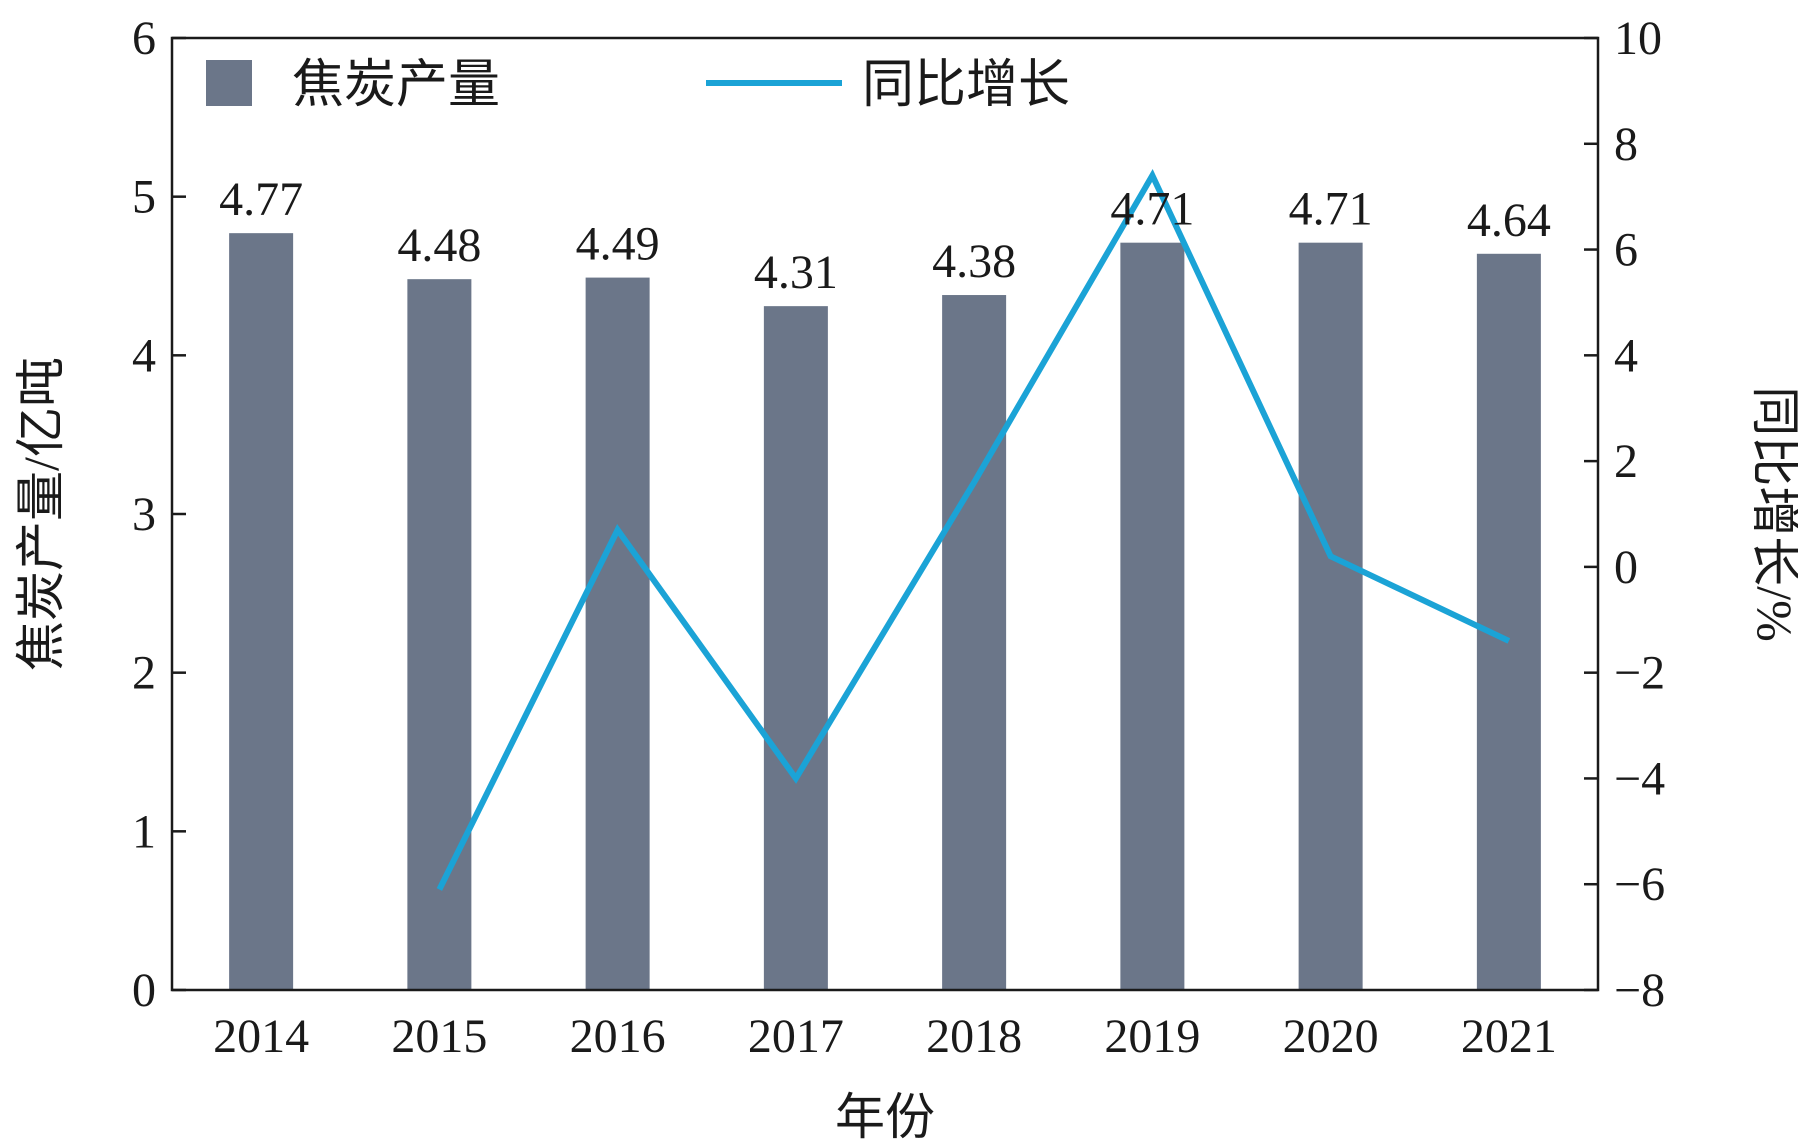 The width and height of the screenshot is (1798, 1148). I want to click on y-tick-label-1: 1, so click(144, 831).